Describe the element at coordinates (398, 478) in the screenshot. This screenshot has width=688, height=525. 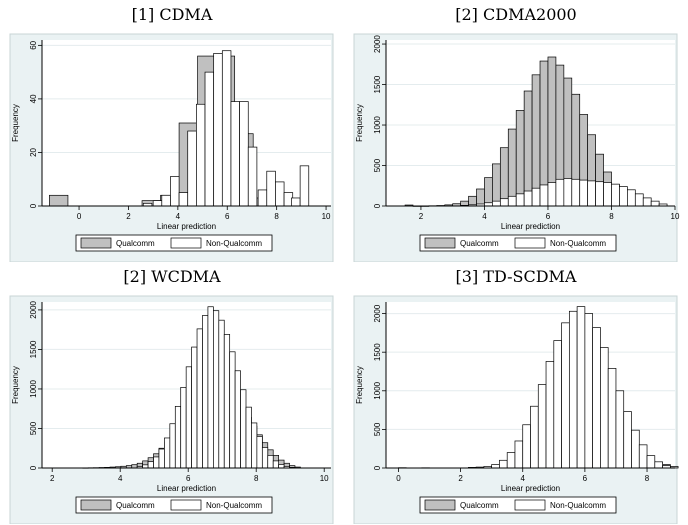
I see `x-tick-label: 0` at that location.